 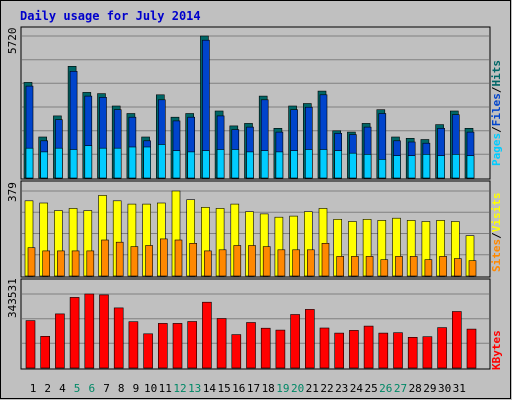 What do you see at coordinates (496, 73) in the screenshot?
I see `legend-hits: Hits` at bounding box center [496, 73].